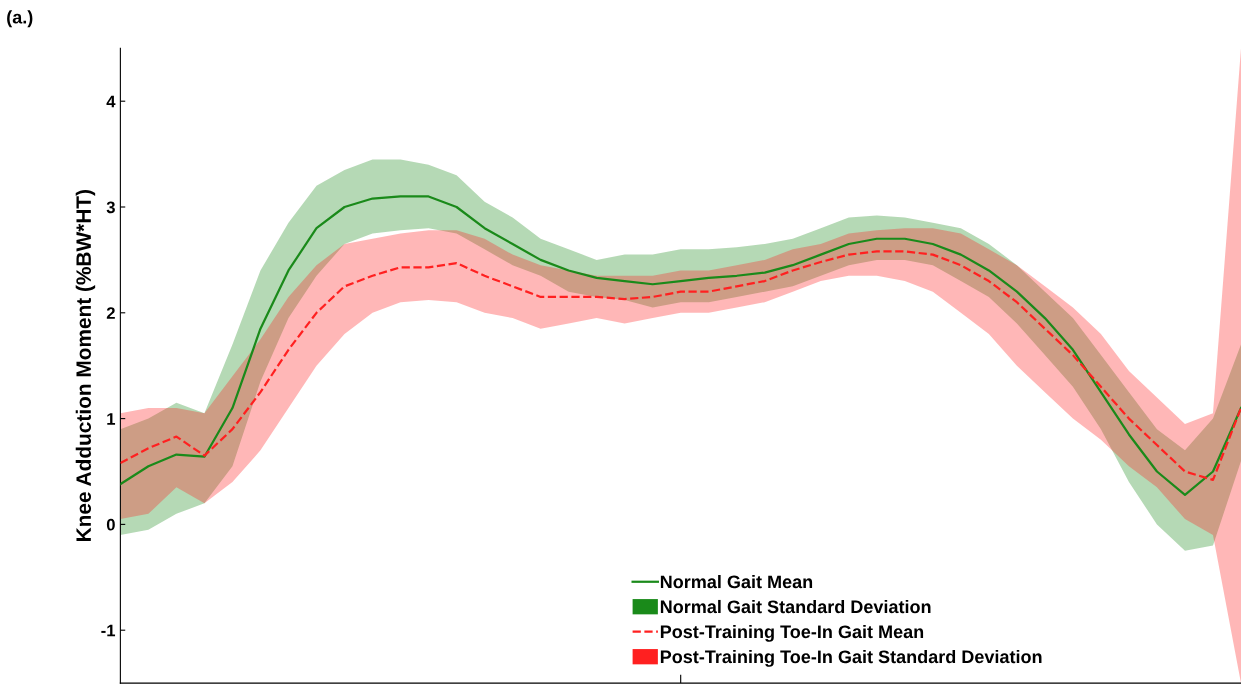 The width and height of the screenshot is (1241, 690). Describe the element at coordinates (111, 101) in the screenshot. I see `y-tick-label: 4` at that location.